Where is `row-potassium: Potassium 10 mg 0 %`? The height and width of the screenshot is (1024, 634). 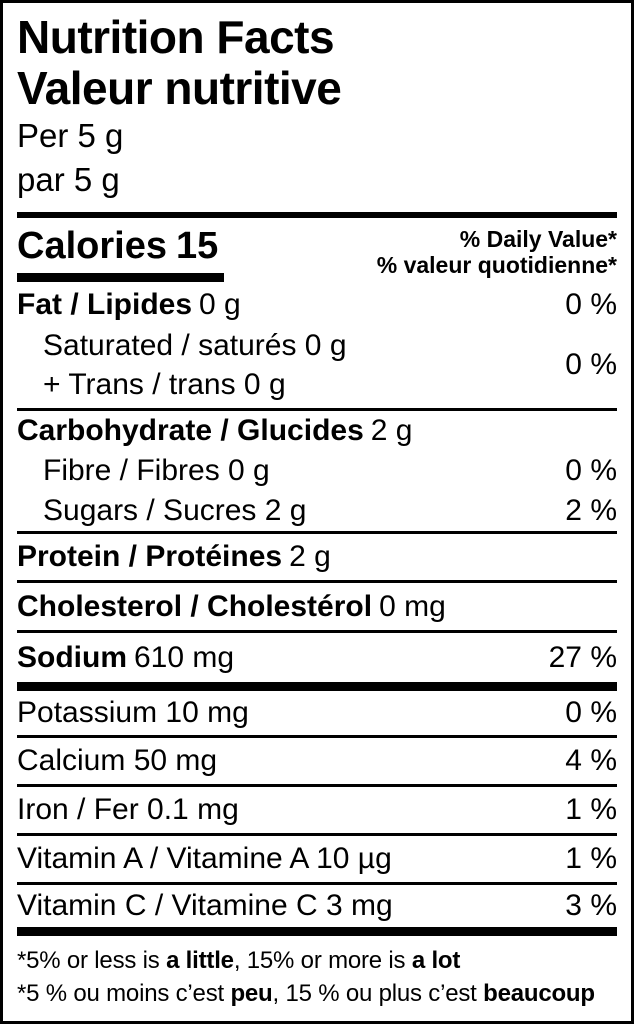 row-potassium: Potassium 10 mg 0 % is located at coordinates (317, 714).